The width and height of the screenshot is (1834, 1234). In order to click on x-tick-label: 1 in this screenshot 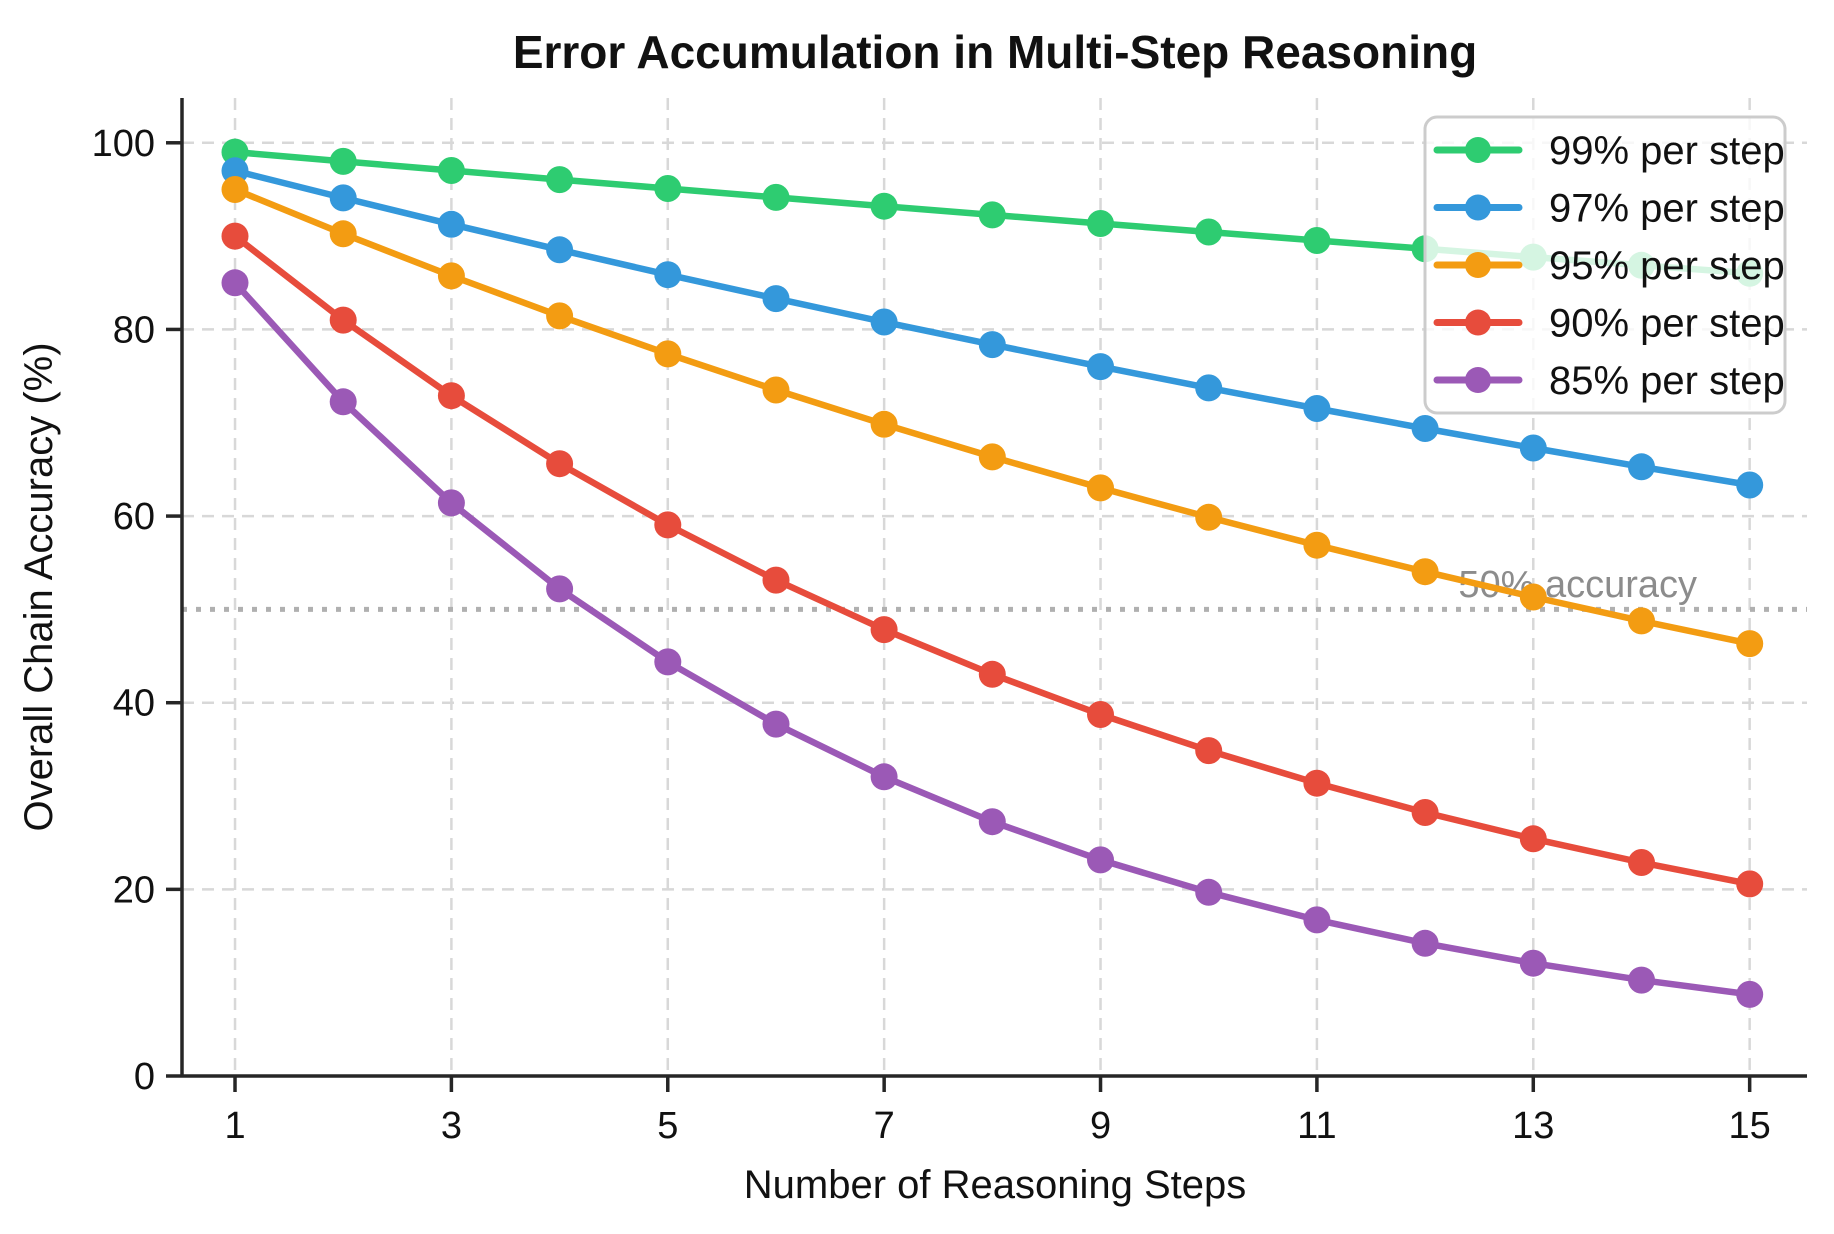, I will do `click(234, 1126)`.